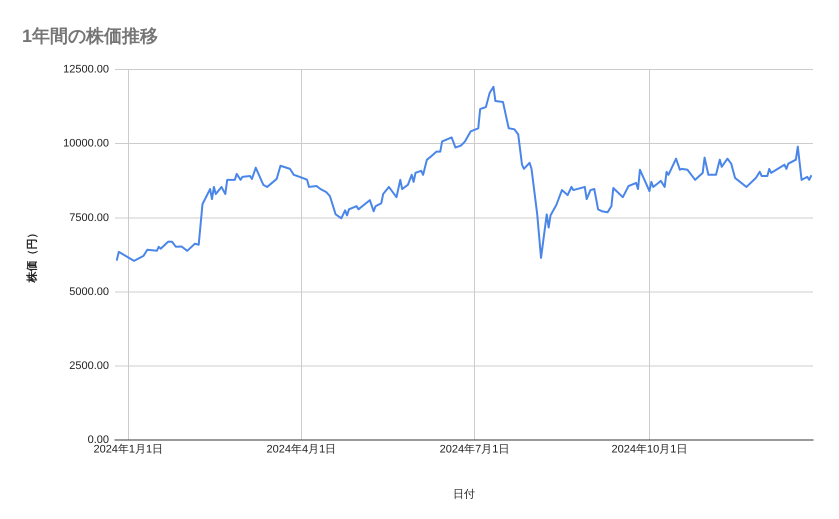 This screenshot has height=519, width=839. Describe the element at coordinates (86, 144) in the screenshot. I see `y-tick-label: 10000.00` at that location.